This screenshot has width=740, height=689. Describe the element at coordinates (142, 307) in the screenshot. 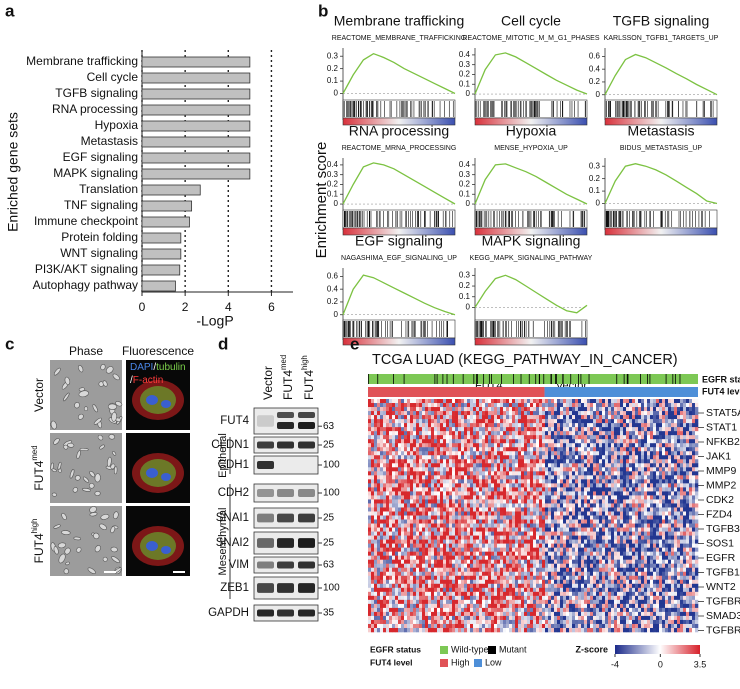

I see `x-tick-label: 0` at that location.